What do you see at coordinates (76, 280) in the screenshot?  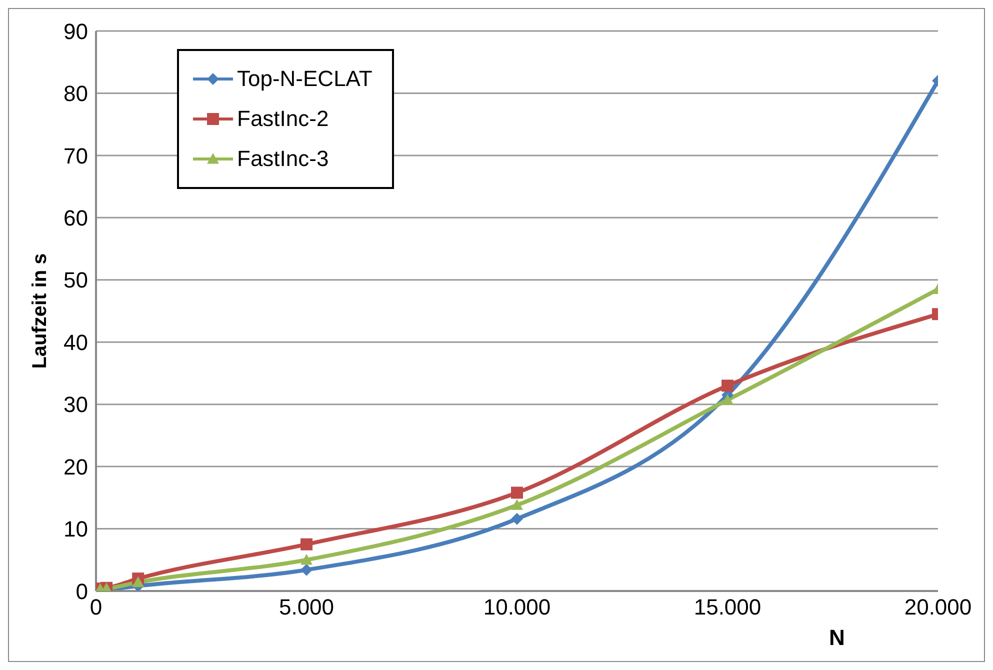 I see `y-tick-label: 50` at bounding box center [76, 280].